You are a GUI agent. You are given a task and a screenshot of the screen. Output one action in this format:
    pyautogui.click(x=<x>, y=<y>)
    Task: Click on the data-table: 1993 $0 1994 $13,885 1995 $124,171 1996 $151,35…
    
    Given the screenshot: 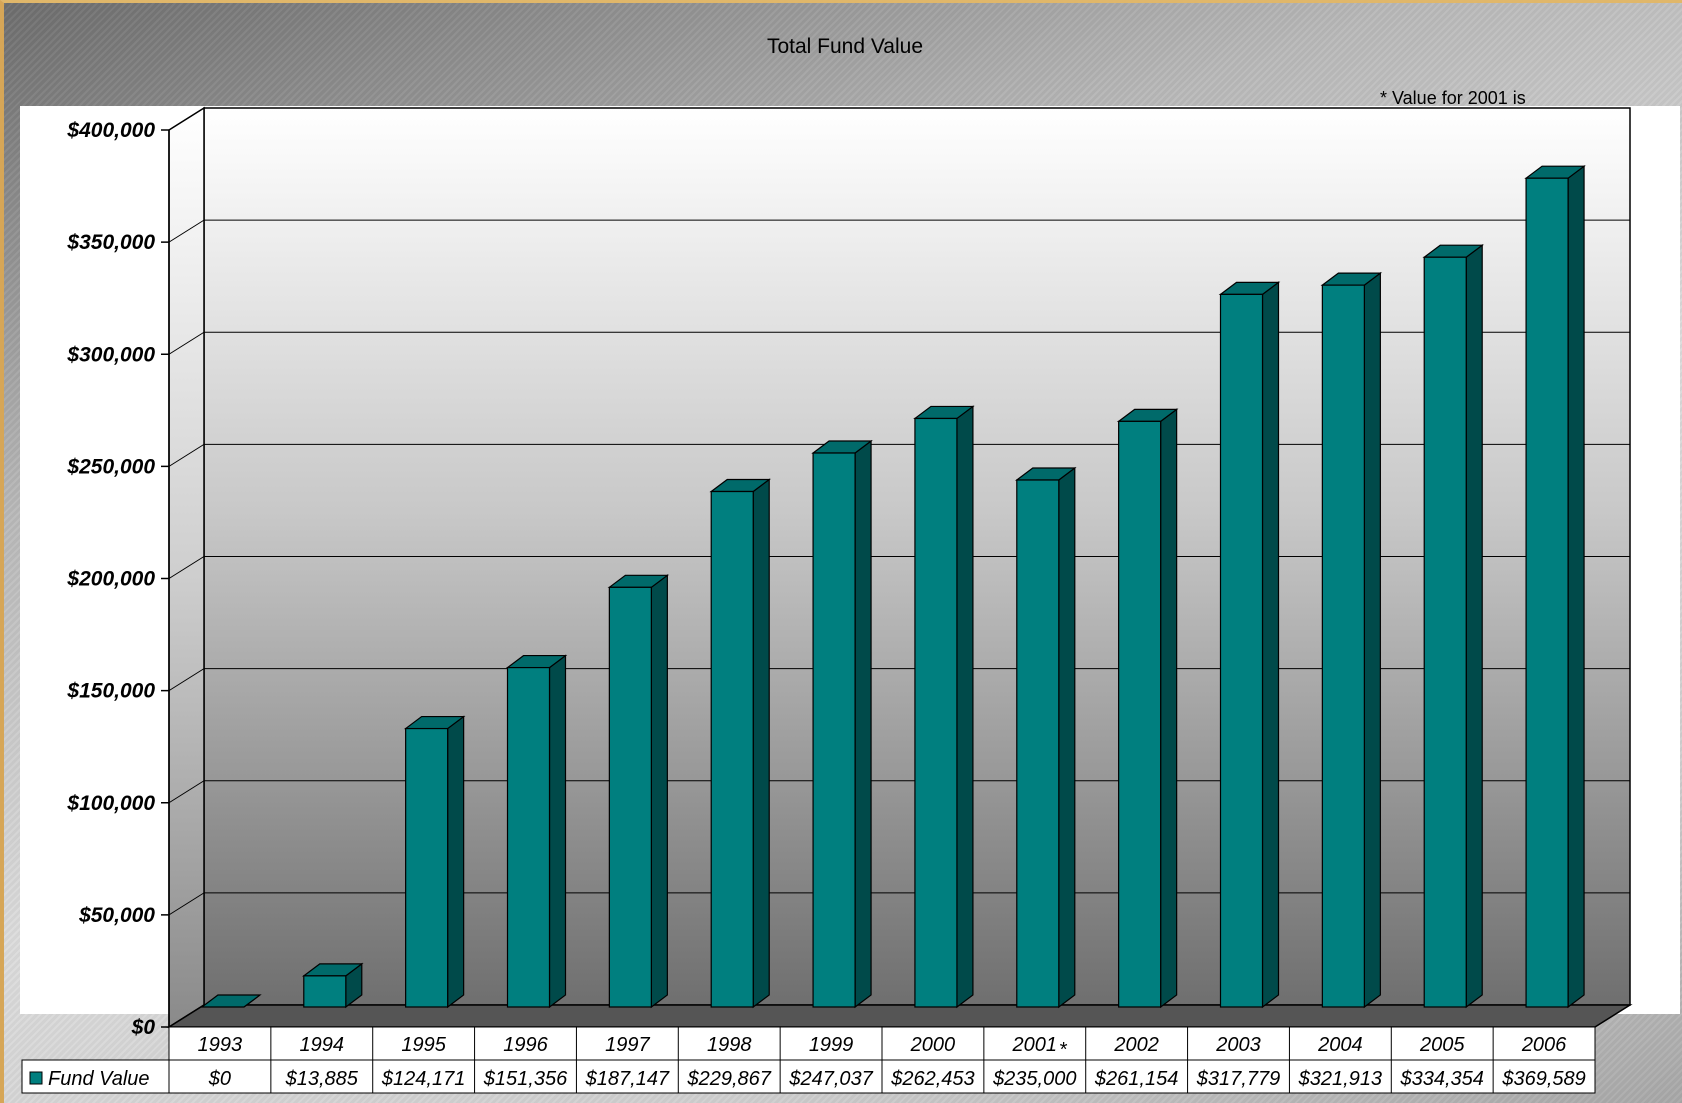 What is the action you would take?
    pyautogui.click(x=826, y=1049)
    